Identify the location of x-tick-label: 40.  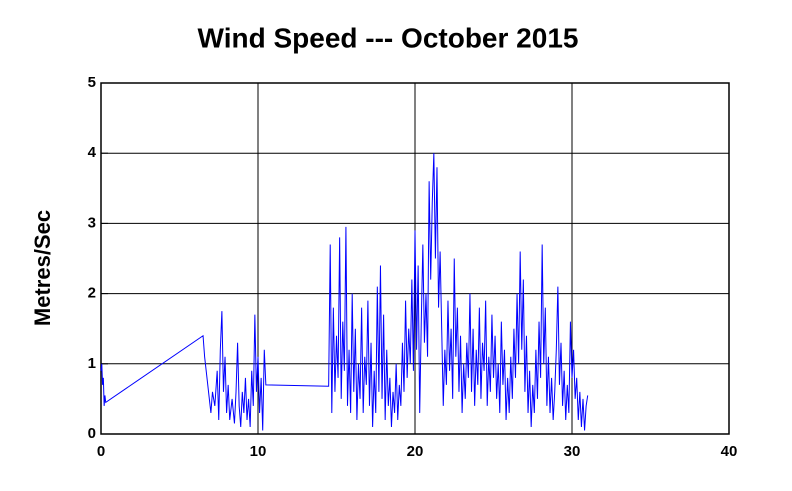
(729, 451).